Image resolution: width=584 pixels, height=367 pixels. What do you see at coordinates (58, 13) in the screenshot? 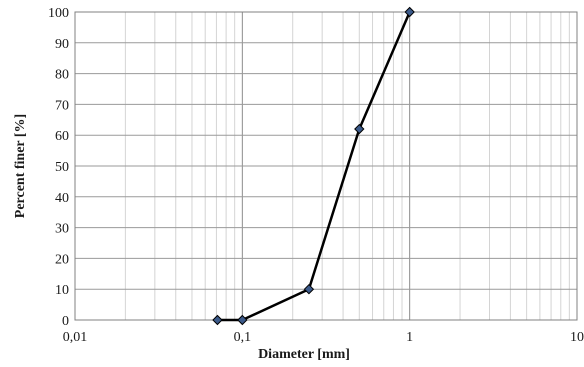
I see `y-tick-label: 100` at bounding box center [58, 13].